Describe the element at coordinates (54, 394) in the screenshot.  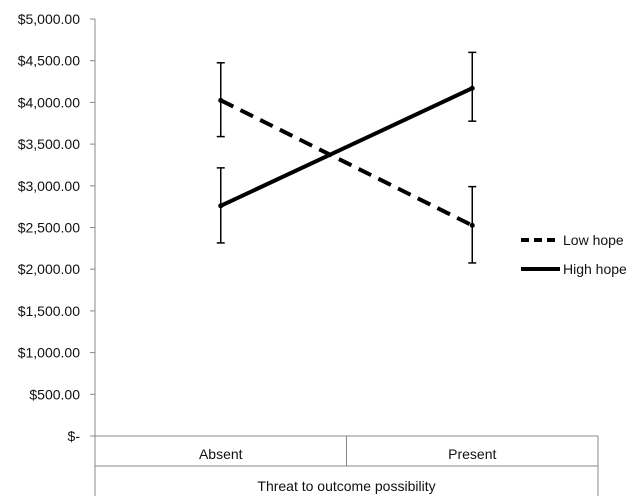
I see `y-tick-label: $500.00` at that location.